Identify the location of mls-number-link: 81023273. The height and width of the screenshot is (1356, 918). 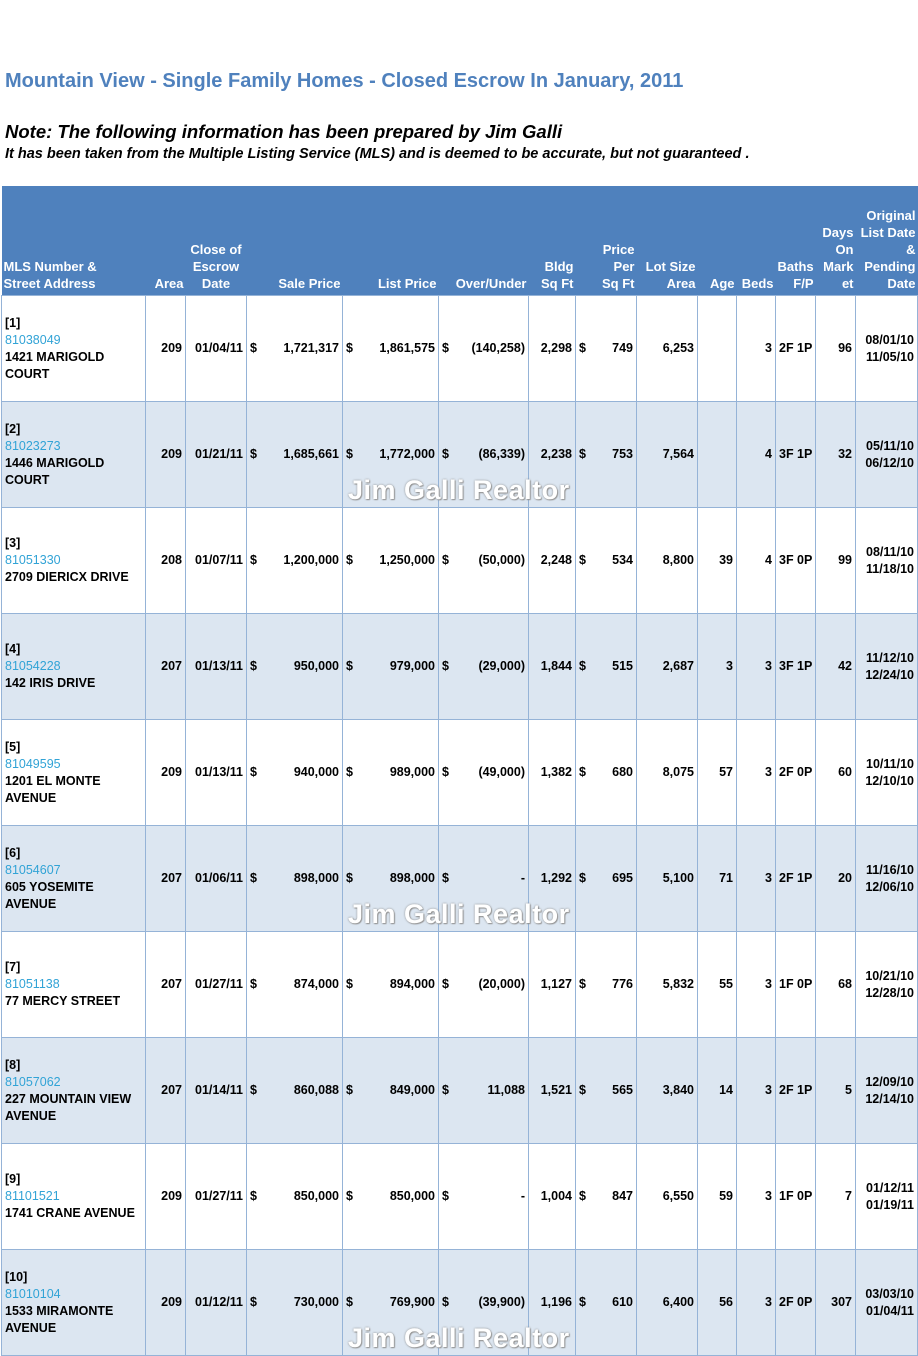
(33, 445).